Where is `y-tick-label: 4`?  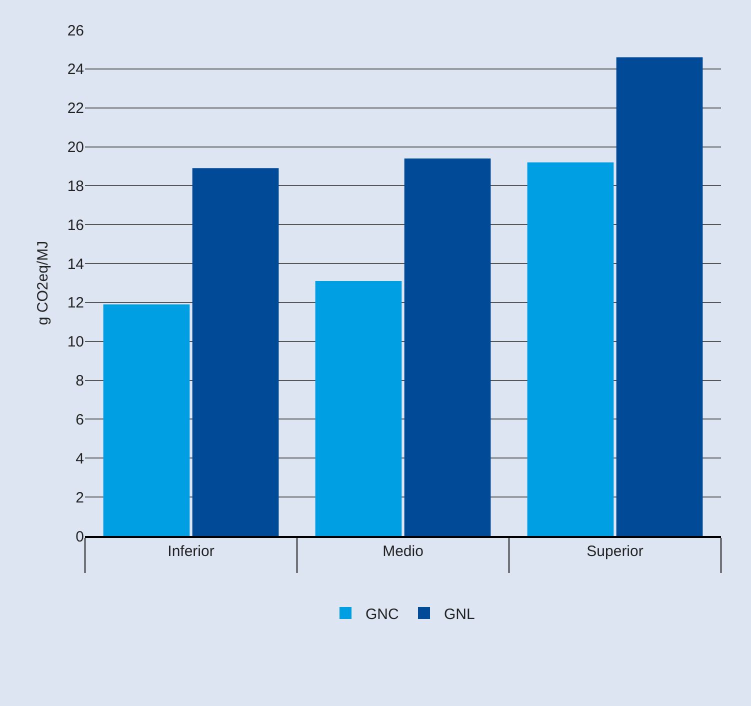 y-tick-label: 4 is located at coordinates (80, 459).